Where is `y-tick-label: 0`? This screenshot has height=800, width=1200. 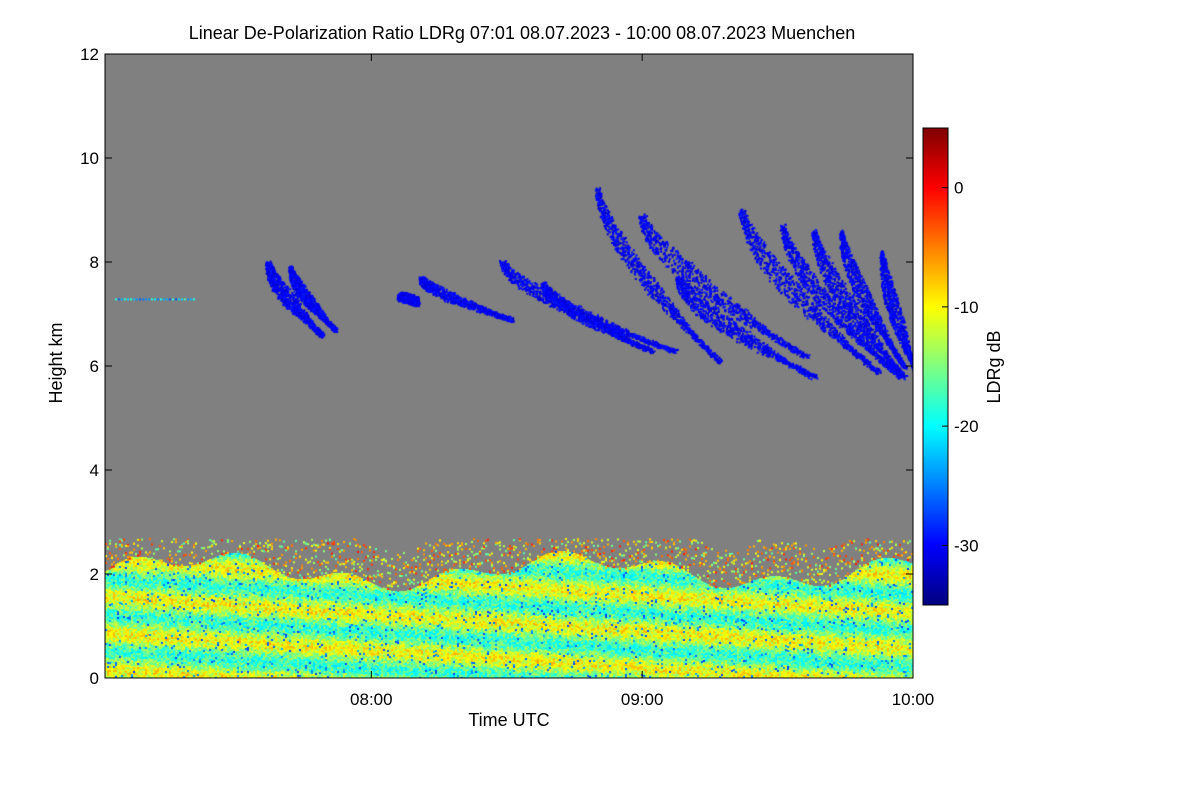 y-tick-label: 0 is located at coordinates (94, 678).